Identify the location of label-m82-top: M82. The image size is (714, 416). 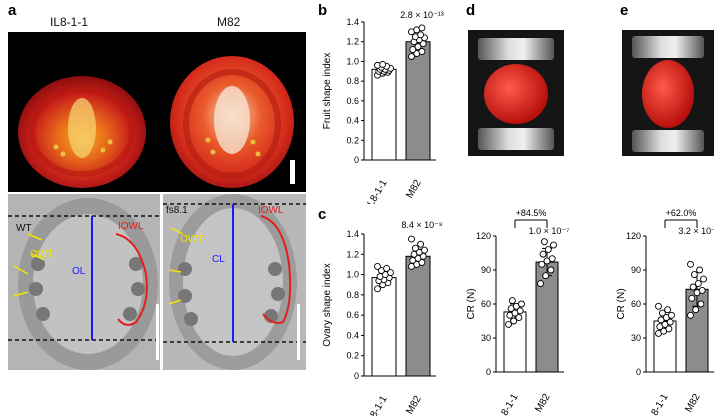
(229, 22).